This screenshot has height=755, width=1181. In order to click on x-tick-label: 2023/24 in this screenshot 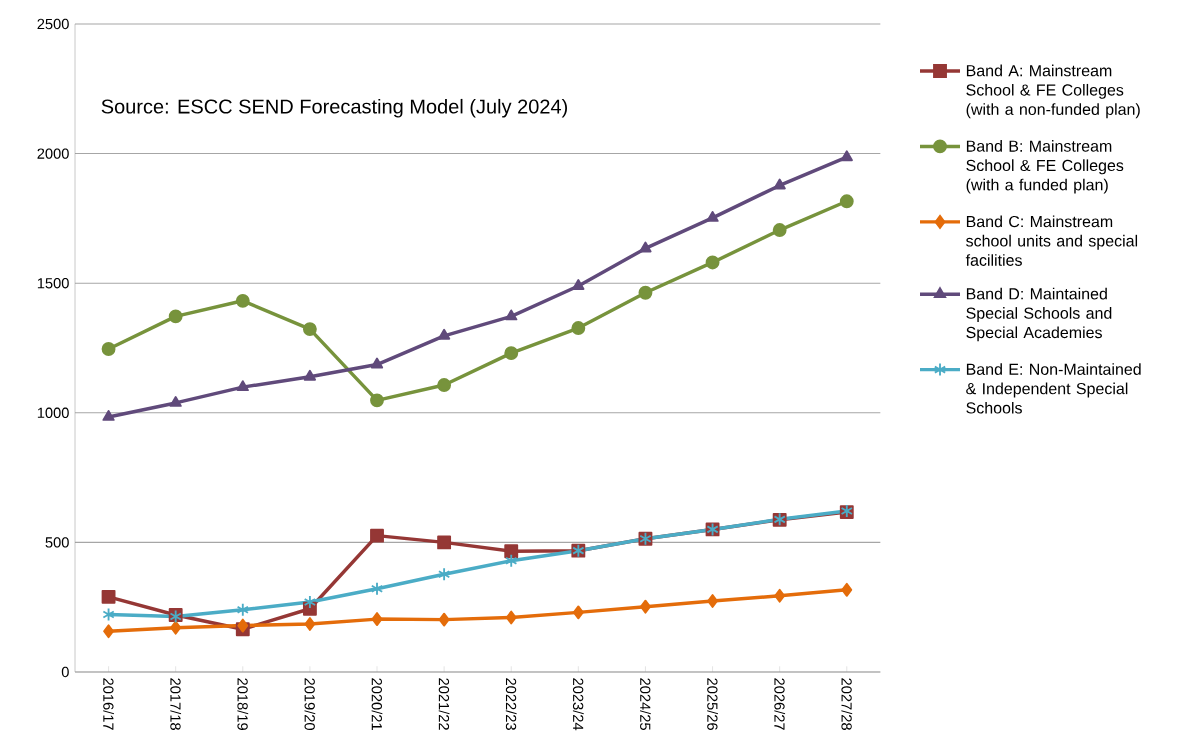, I will do `click(578, 704)`.